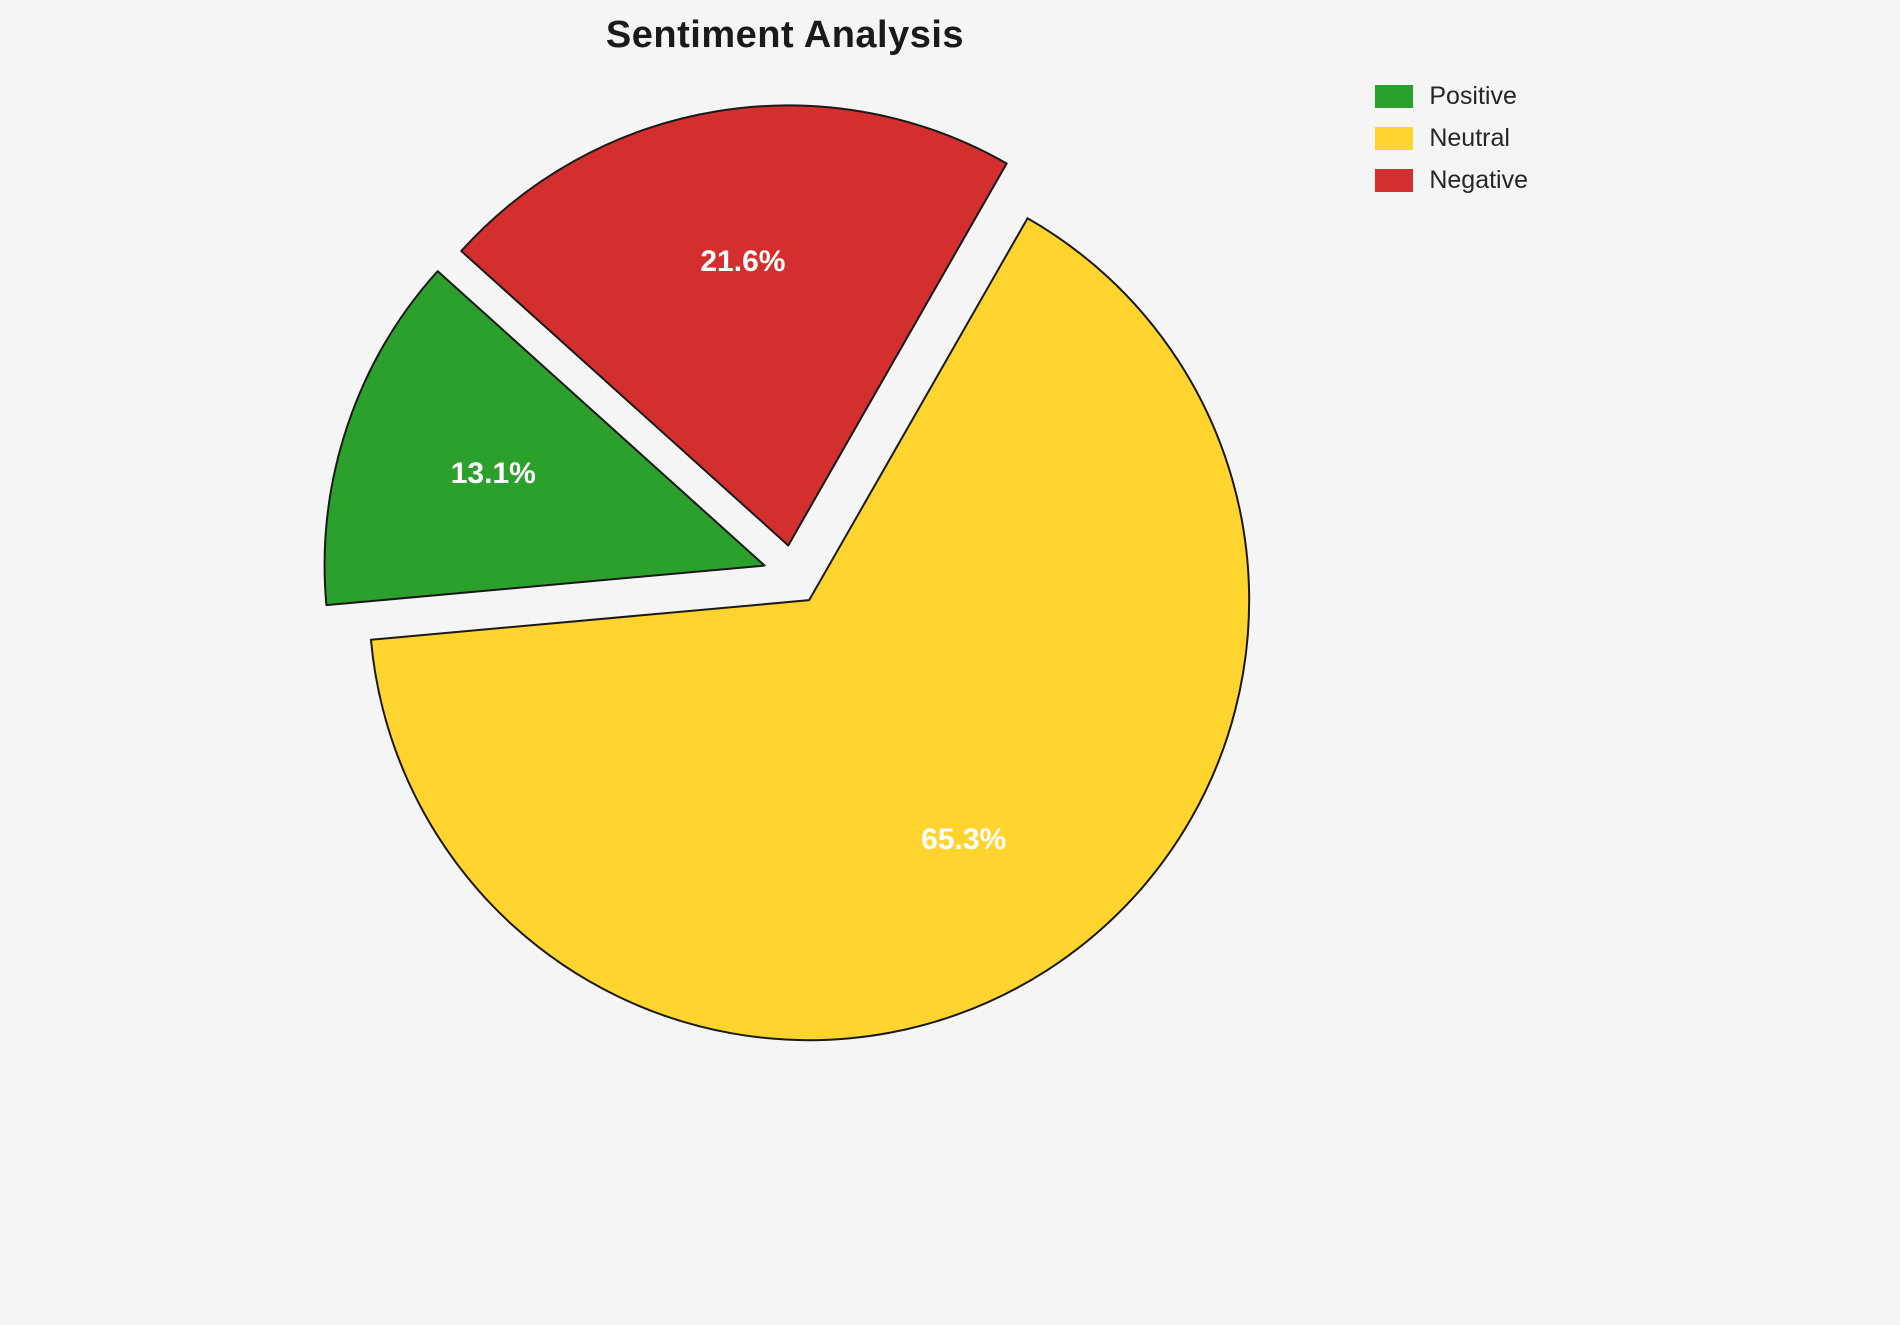 This screenshot has height=1325, width=1900. Describe the element at coordinates (1478, 180) in the screenshot. I see `legend-label-negative: Negative` at that location.